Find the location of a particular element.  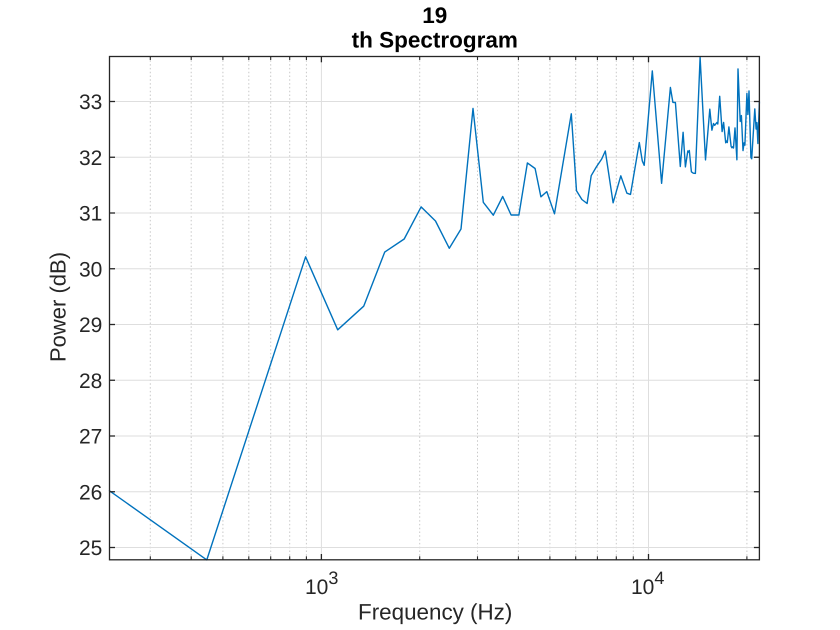

svg-text: 29 is located at coordinates (90, 325).